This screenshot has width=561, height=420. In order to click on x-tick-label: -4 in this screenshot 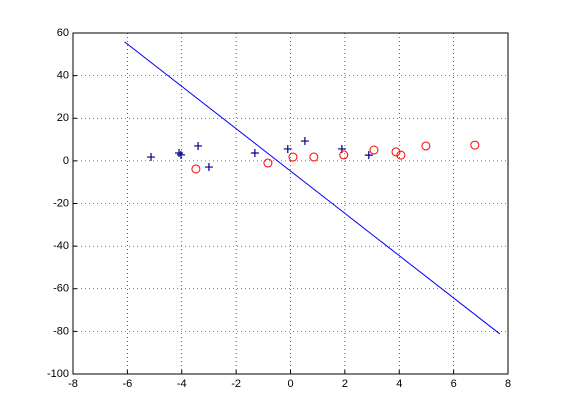, I will do `click(182, 384)`.